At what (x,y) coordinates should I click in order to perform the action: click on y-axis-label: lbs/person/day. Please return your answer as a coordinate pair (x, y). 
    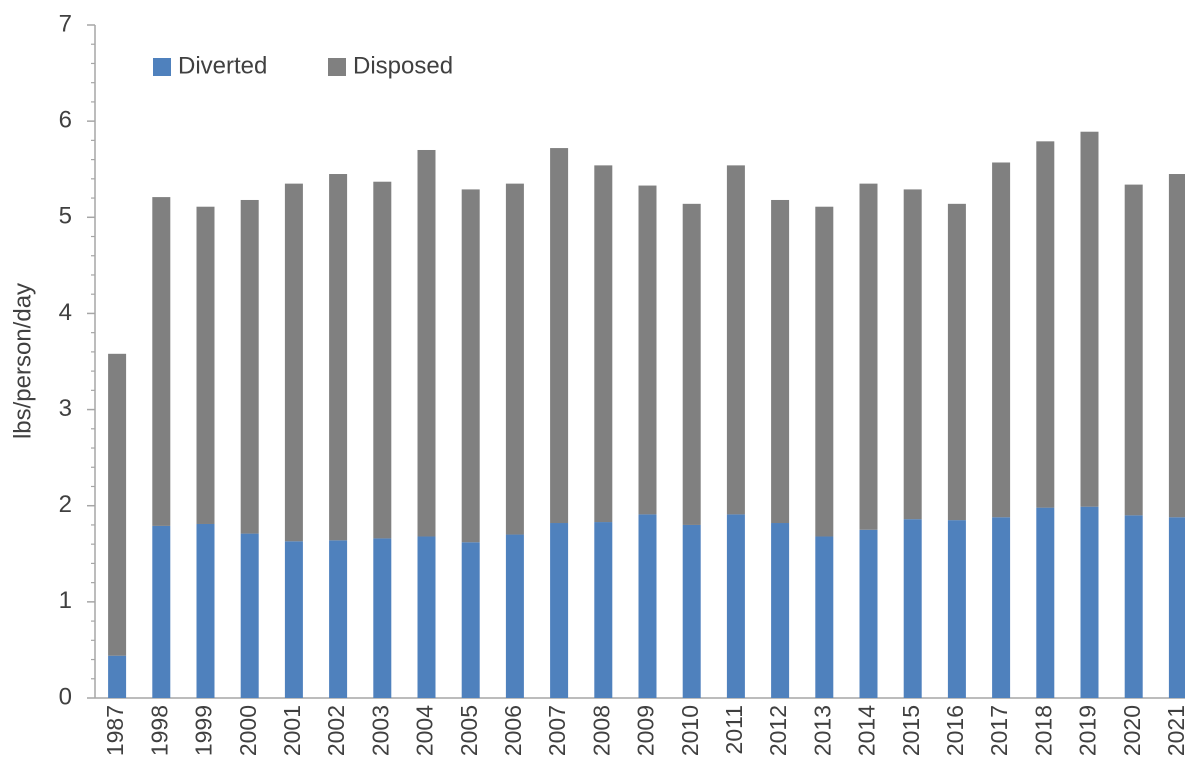
    Looking at the image, I should click on (22, 361).